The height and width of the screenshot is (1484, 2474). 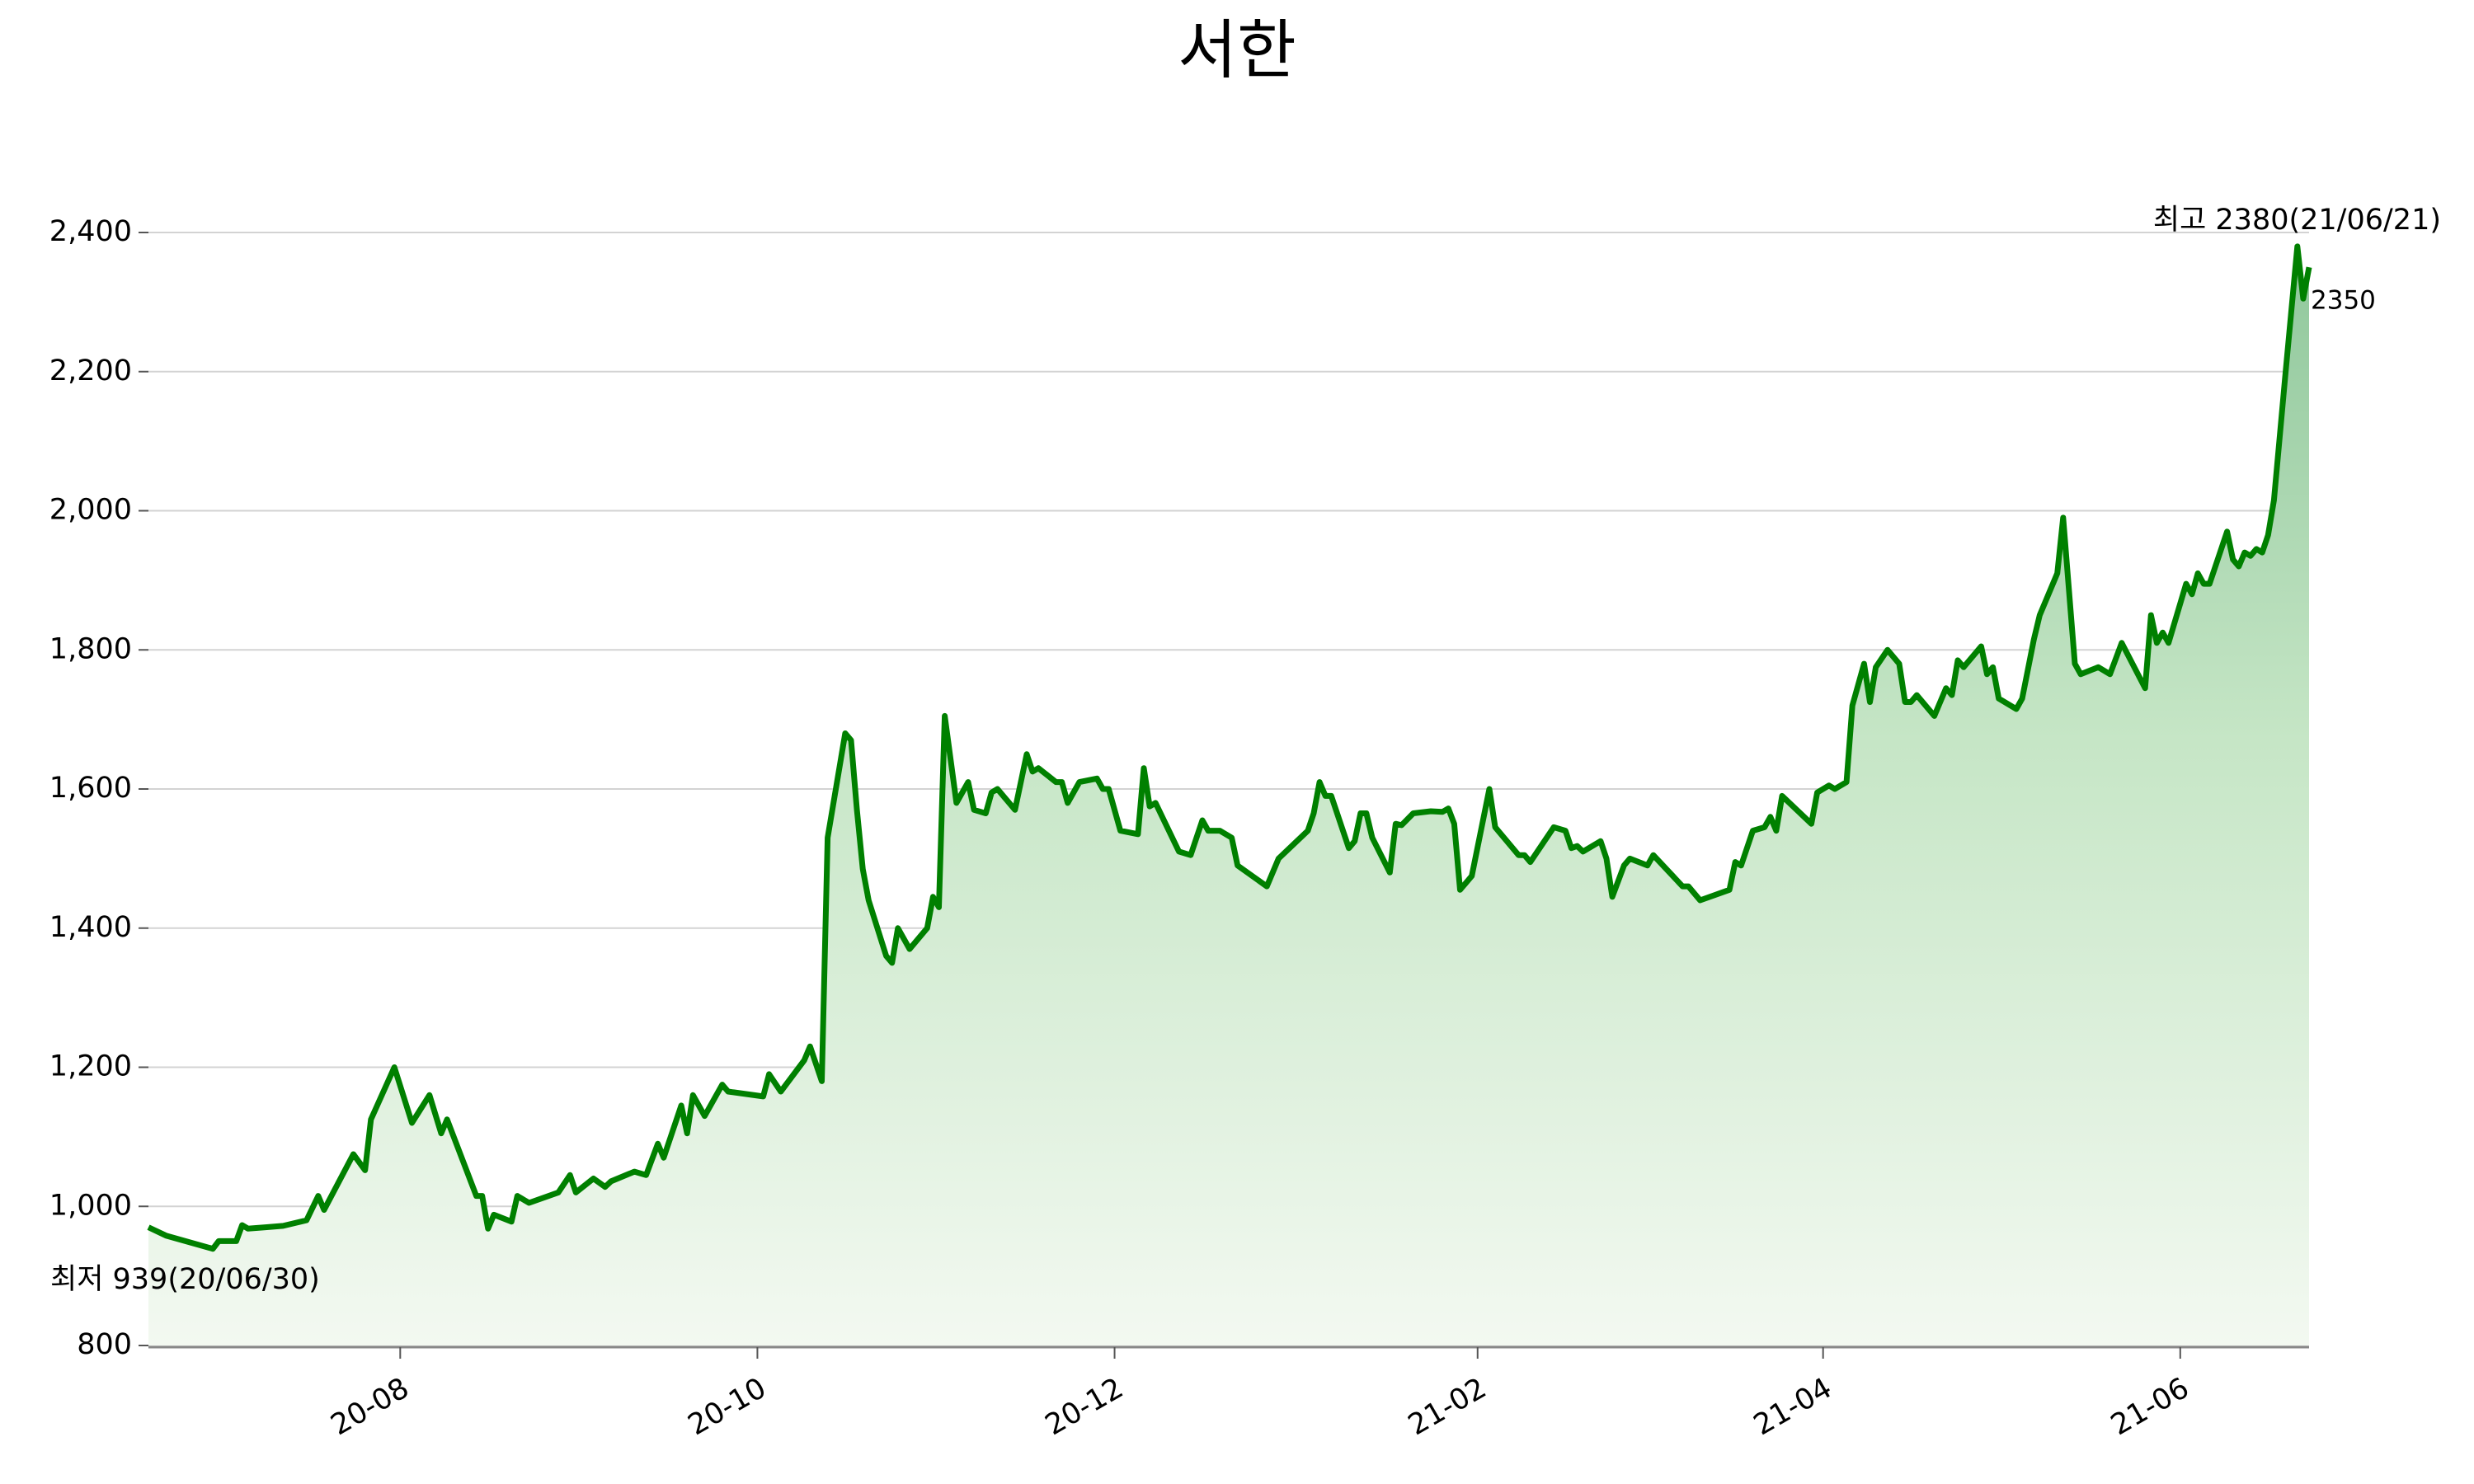 I want to click on y-tick-label: 2,200, so click(x=90, y=371).